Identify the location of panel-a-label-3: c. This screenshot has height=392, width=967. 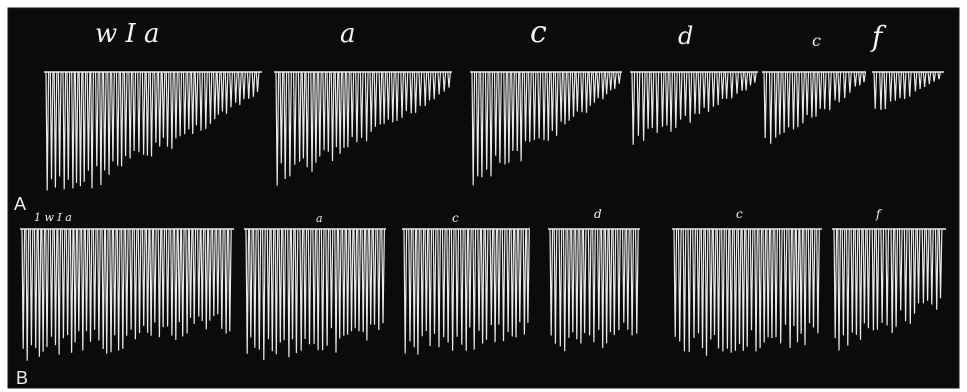
(538, 32).